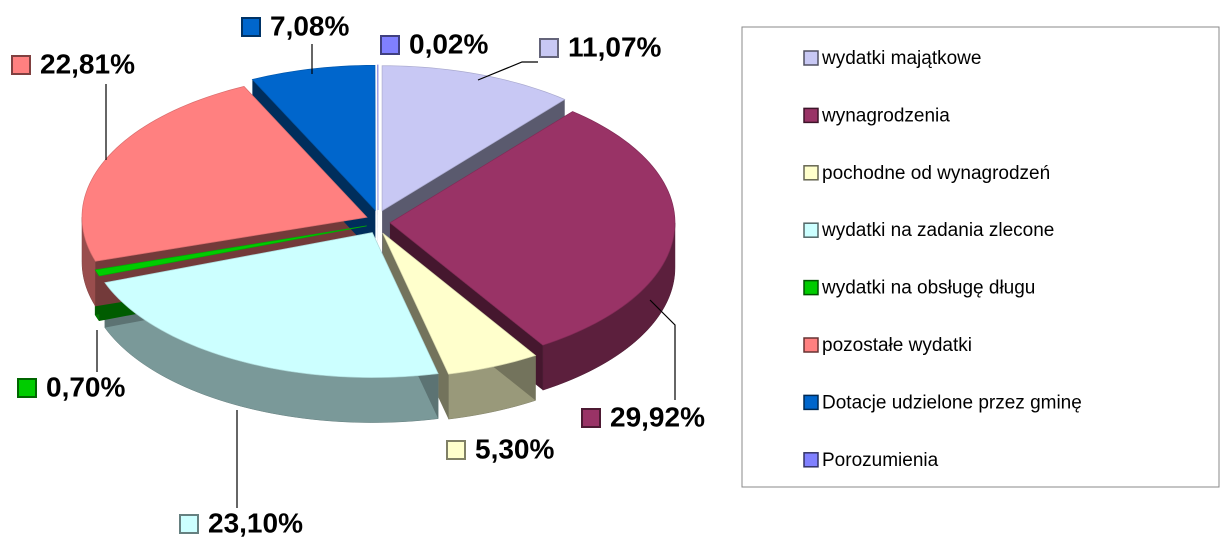 Image resolution: width=1220 pixels, height=544 pixels. What do you see at coordinates (448, 43) in the screenshot?
I see `data-label: 0,02%` at bounding box center [448, 43].